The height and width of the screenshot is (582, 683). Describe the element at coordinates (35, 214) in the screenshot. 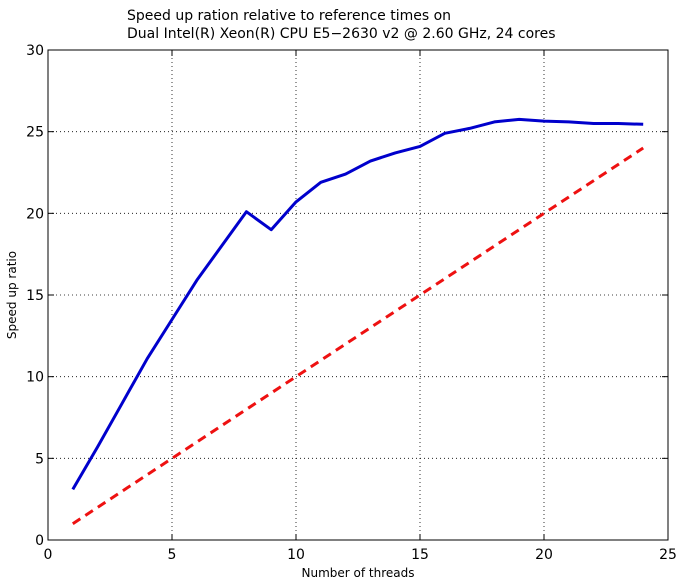

I see `y-tick-label: 20` at that location.